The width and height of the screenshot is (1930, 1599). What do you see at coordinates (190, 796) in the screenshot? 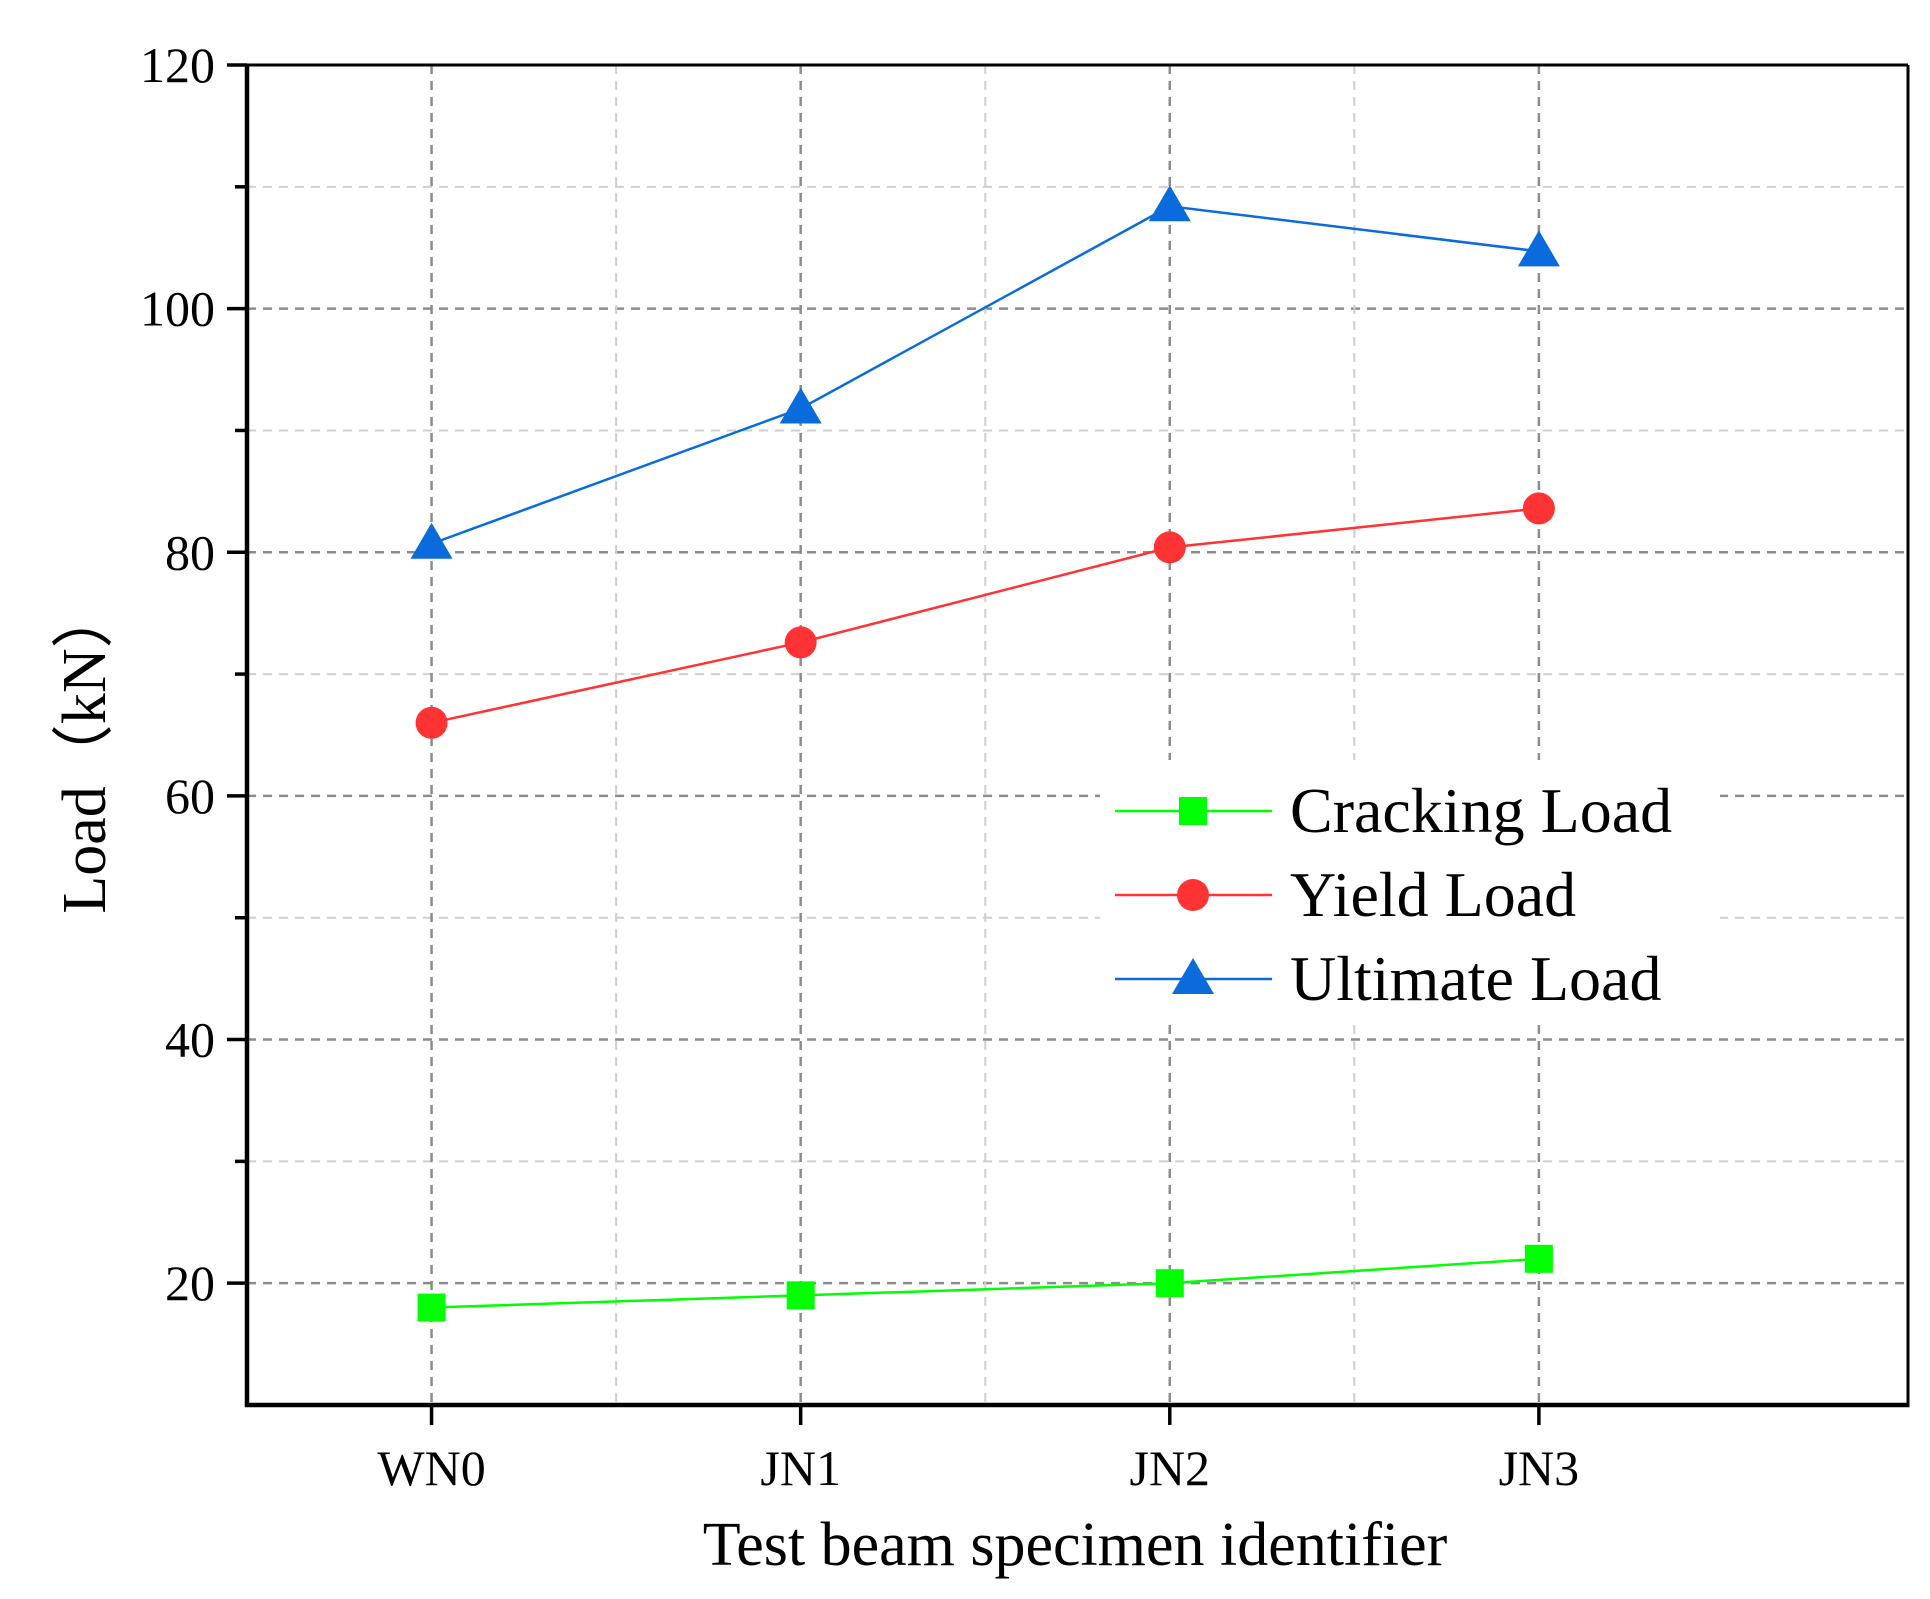
I see `y-tick-label: 60` at bounding box center [190, 796].